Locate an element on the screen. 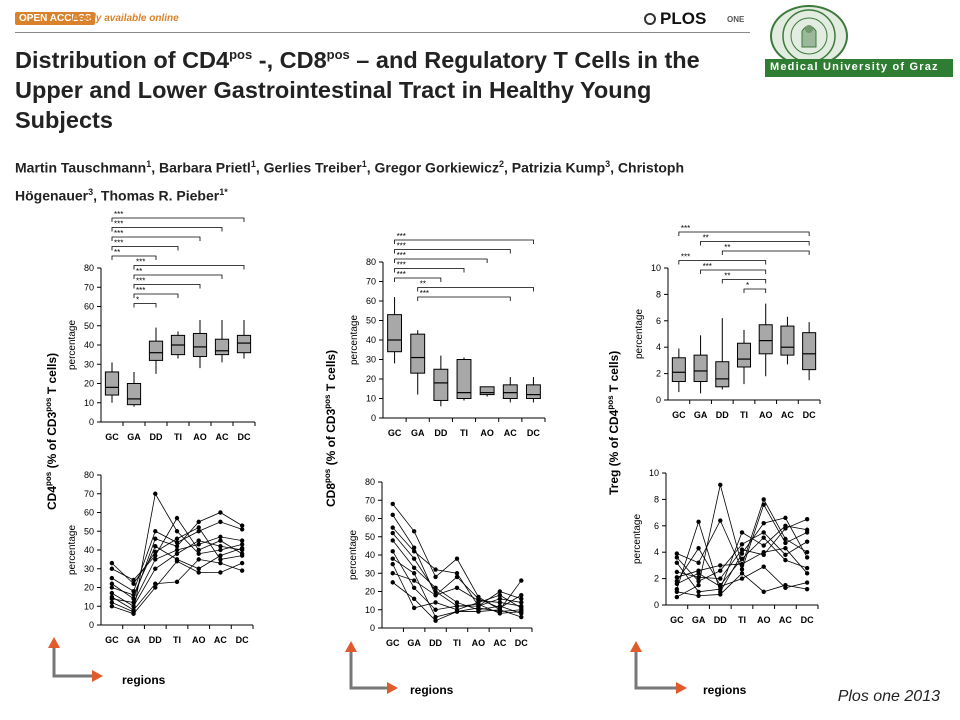  panel-5-ylabel: percentage is located at coordinates (353, 555).